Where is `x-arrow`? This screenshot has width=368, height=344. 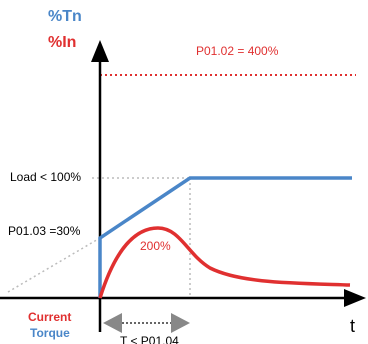
x-arrow is located at coordinates (355, 298).